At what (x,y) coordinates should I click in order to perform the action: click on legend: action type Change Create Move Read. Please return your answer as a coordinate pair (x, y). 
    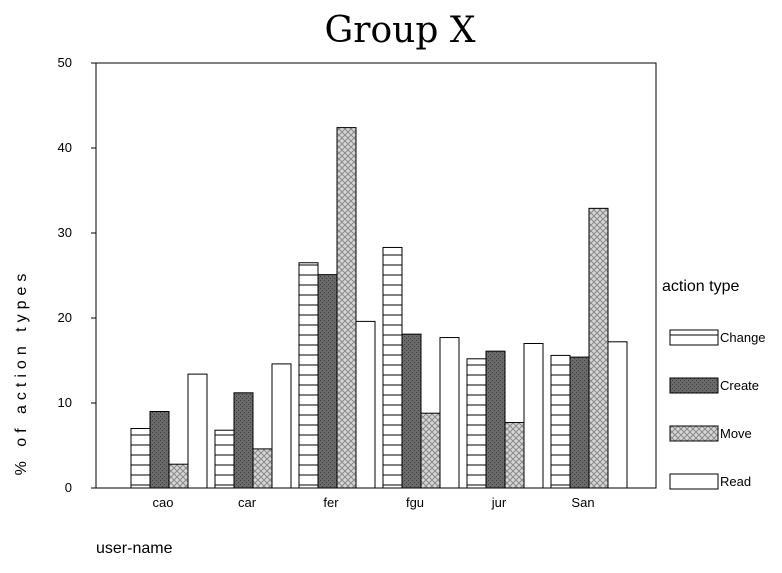
    Looking at the image, I should click on (714, 384).